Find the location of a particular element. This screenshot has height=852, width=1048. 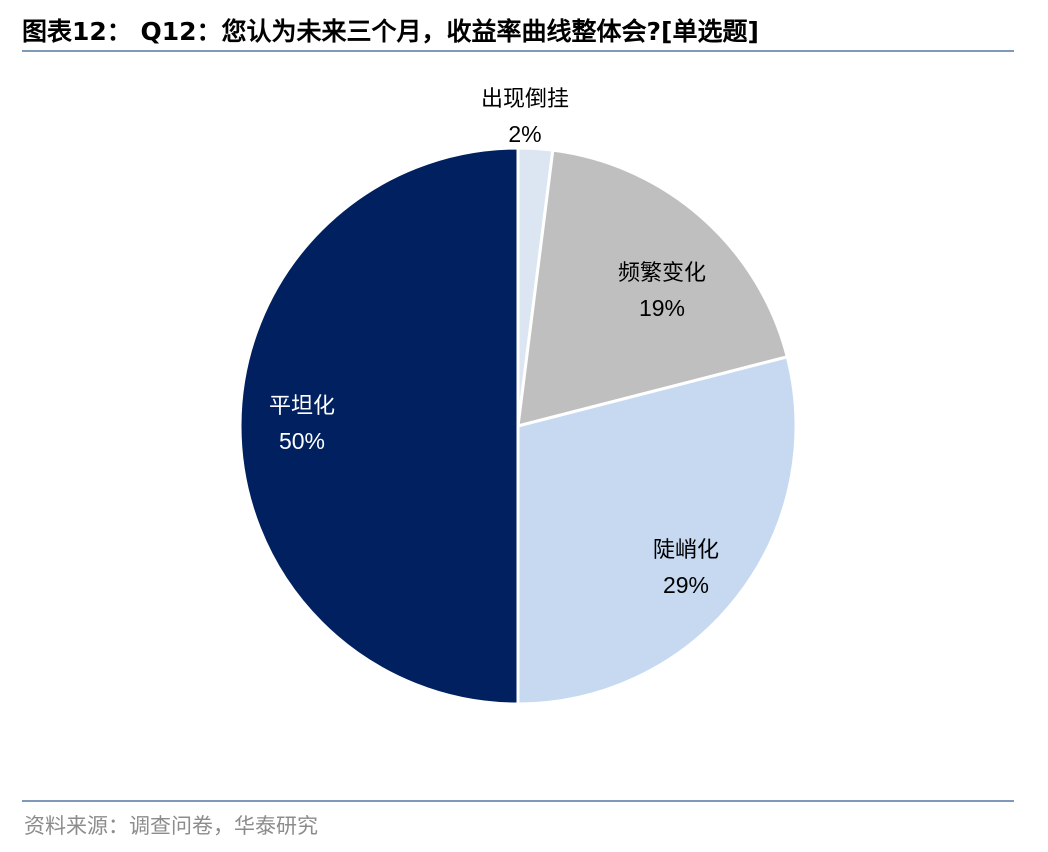

slice-category-label: 陡峭化 is located at coordinates (686, 550).